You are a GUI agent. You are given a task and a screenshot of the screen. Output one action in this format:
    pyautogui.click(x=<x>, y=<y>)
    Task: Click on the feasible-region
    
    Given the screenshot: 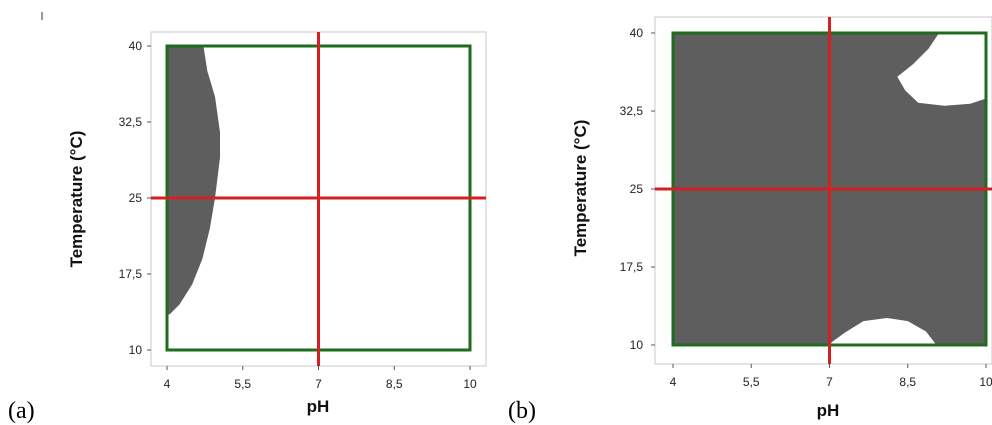 What is the action you would take?
    pyautogui.click(x=193, y=180)
    